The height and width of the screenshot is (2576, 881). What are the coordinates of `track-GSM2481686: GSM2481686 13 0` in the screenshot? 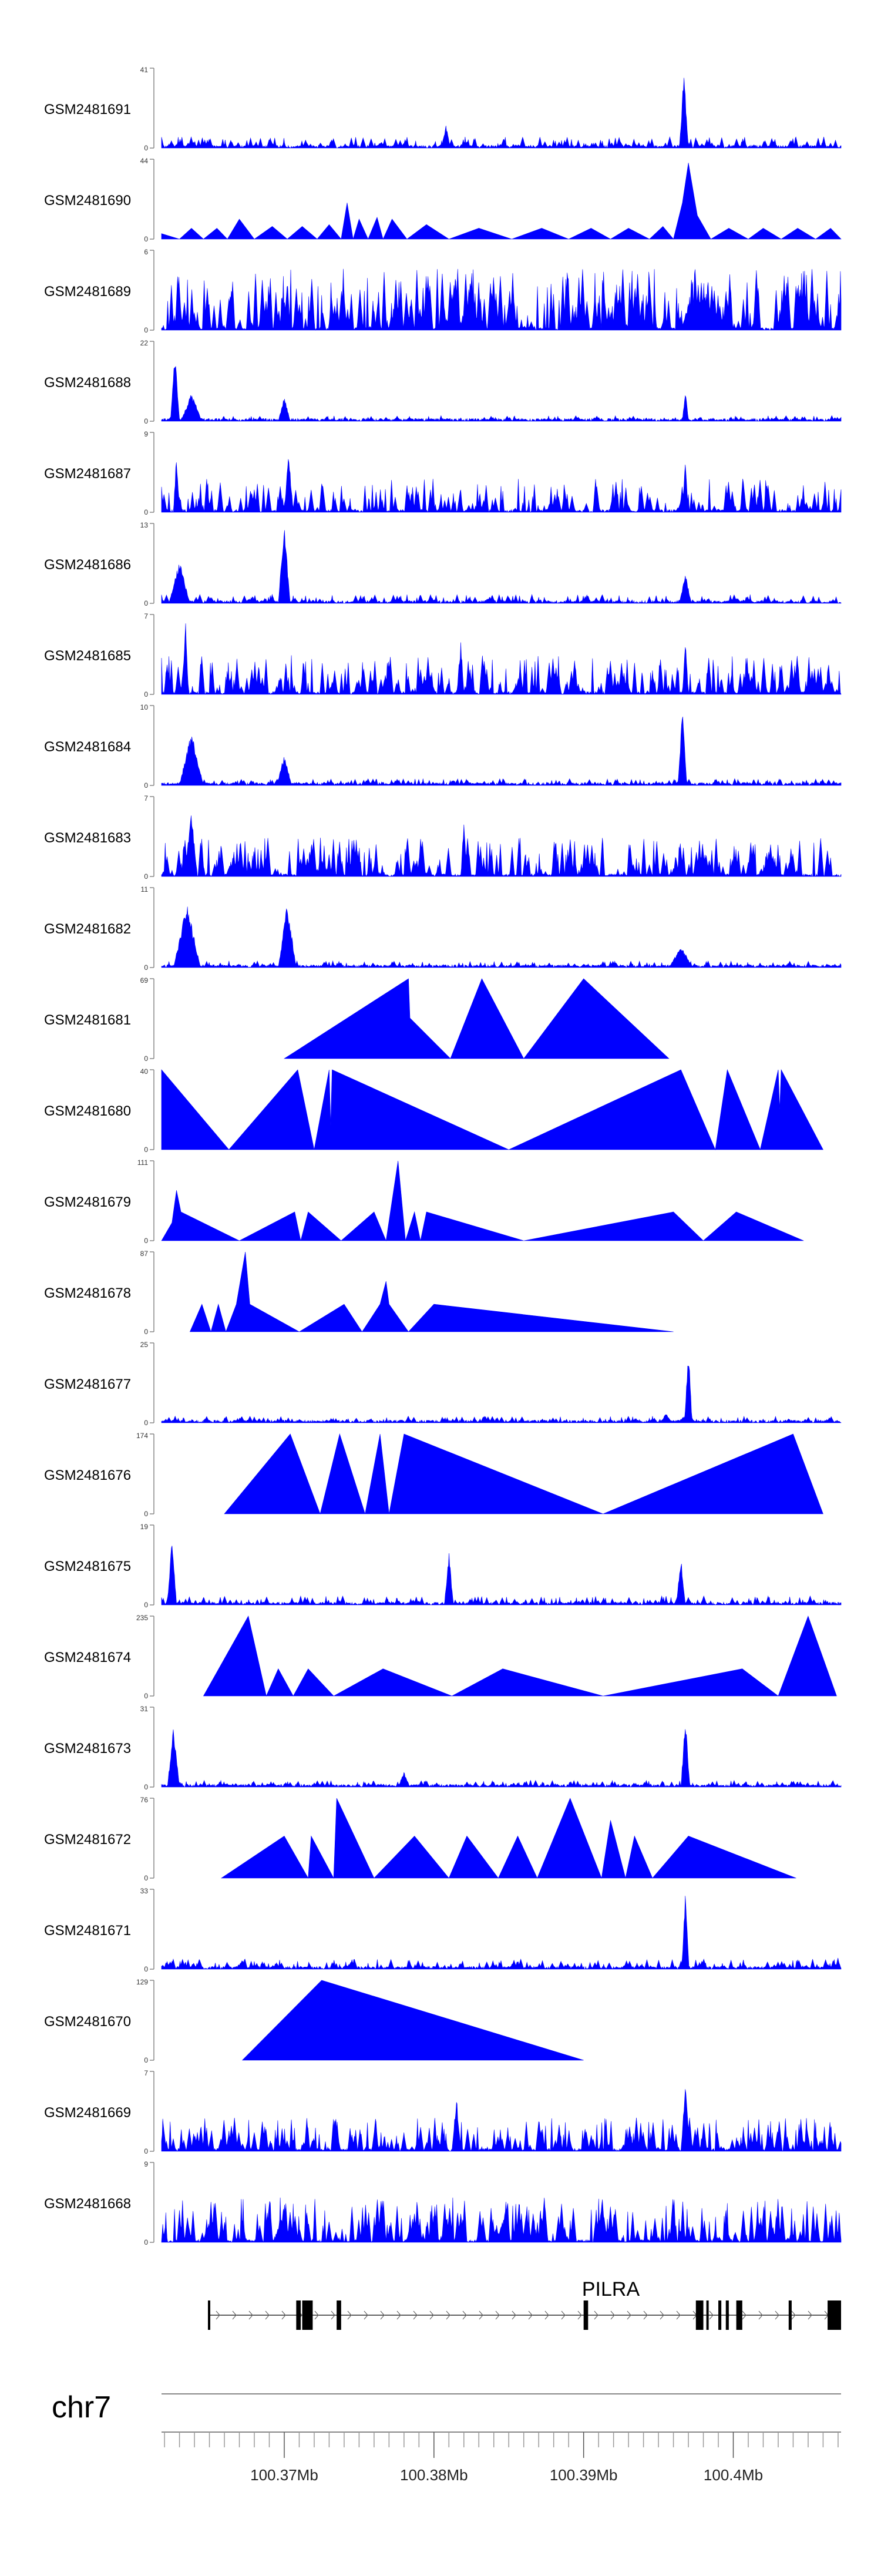 It's located at (443, 564).